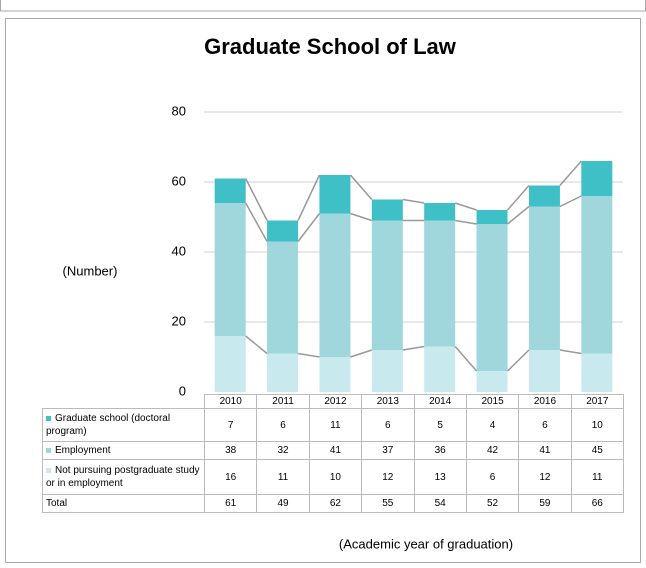 The width and height of the screenshot is (646, 568). Describe the element at coordinates (283, 450) in the screenshot. I see `table-value: 32` at that location.